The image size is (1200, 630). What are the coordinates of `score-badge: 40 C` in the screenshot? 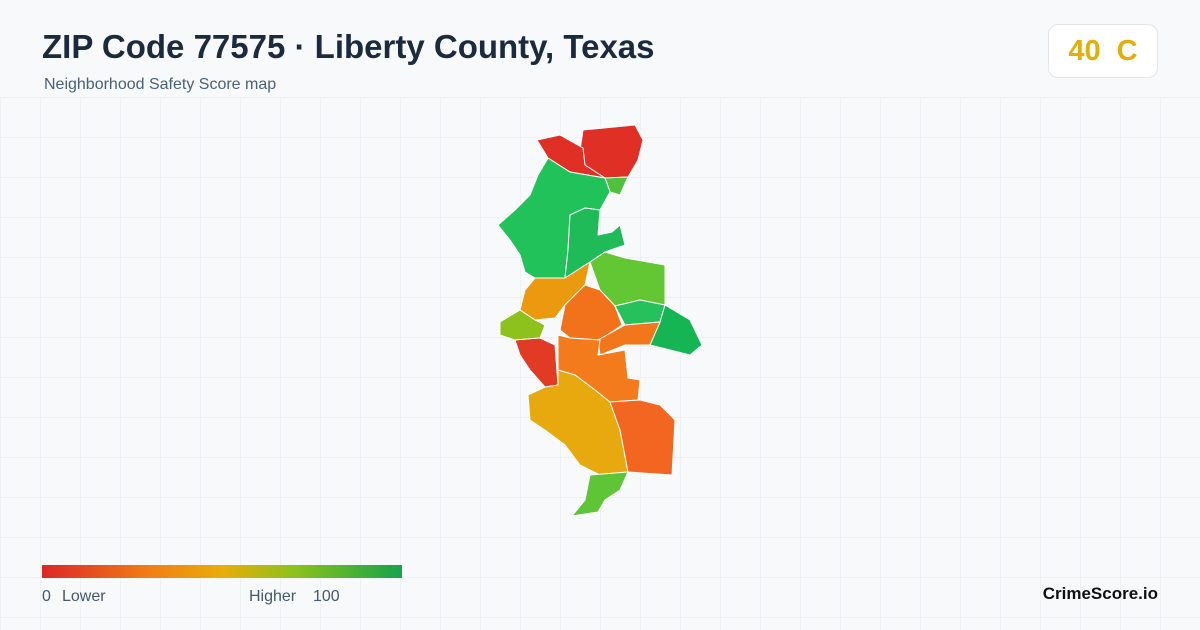 It's located at (1103, 51).